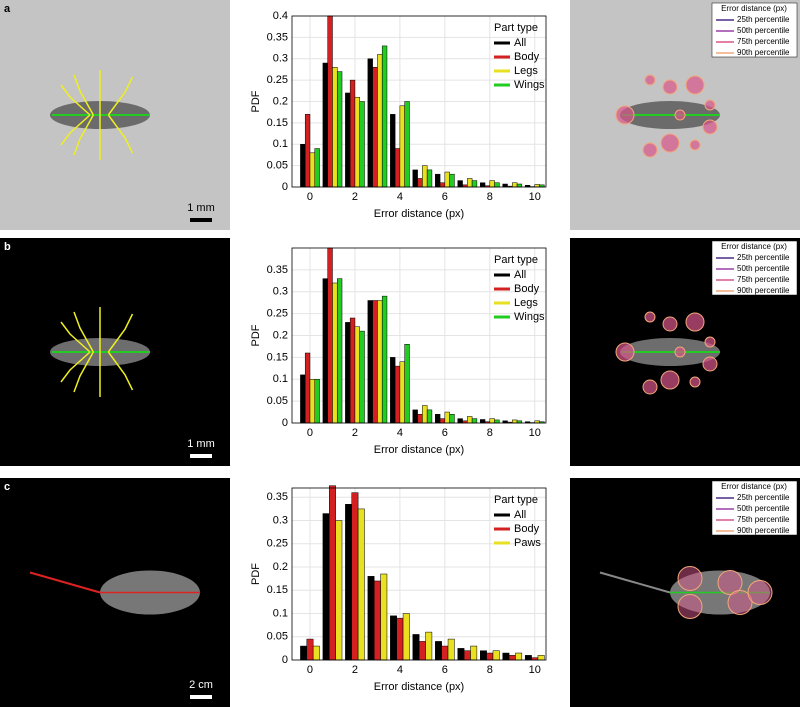 Image resolution: width=800 pixels, height=707 pixels. I want to click on legend-title: Error distance (px), so click(754, 486).